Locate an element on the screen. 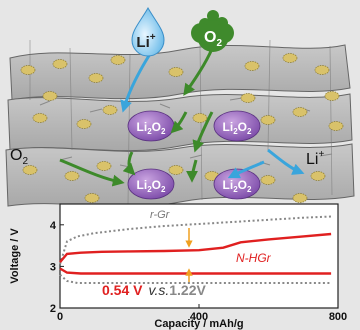 This screenshot has height=330, width=360. y-tick-label: 2 is located at coordinates (53, 309).